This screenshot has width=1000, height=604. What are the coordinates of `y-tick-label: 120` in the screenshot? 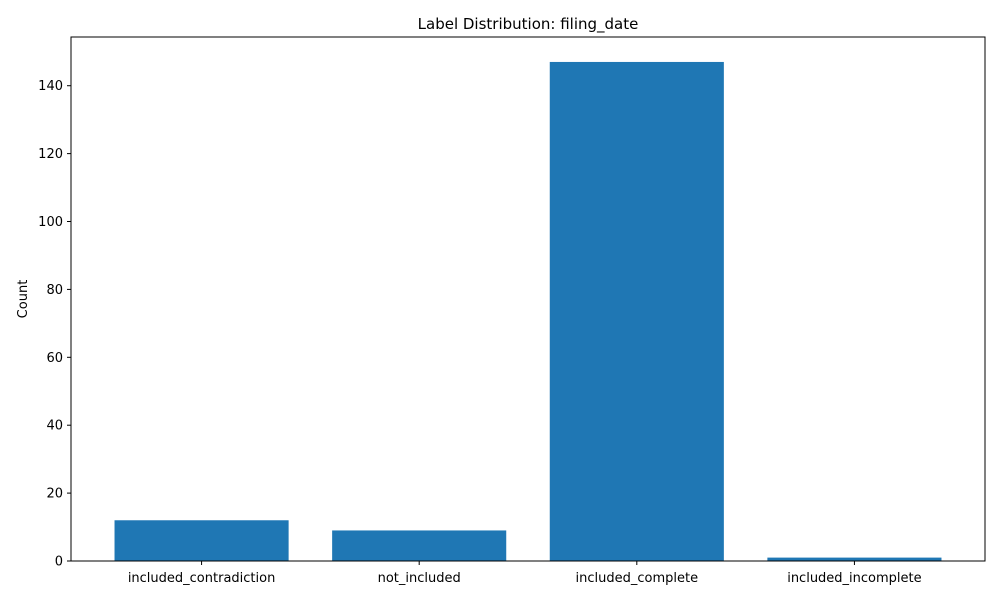 It's located at (50, 154).